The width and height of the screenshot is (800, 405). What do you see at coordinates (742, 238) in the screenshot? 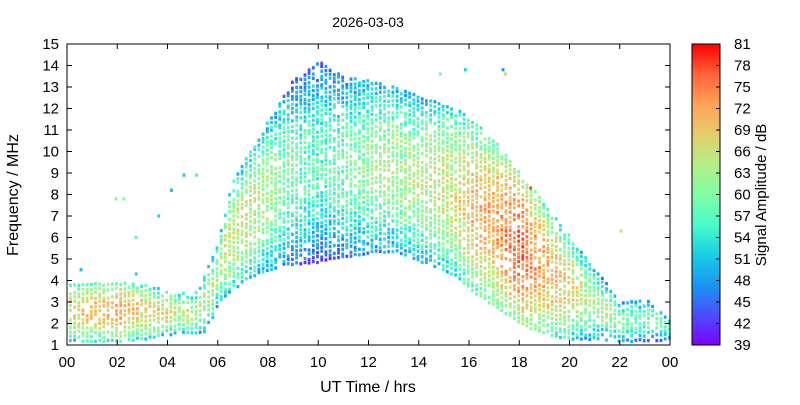
I see `colorbar-tick-label: 54` at bounding box center [742, 238].